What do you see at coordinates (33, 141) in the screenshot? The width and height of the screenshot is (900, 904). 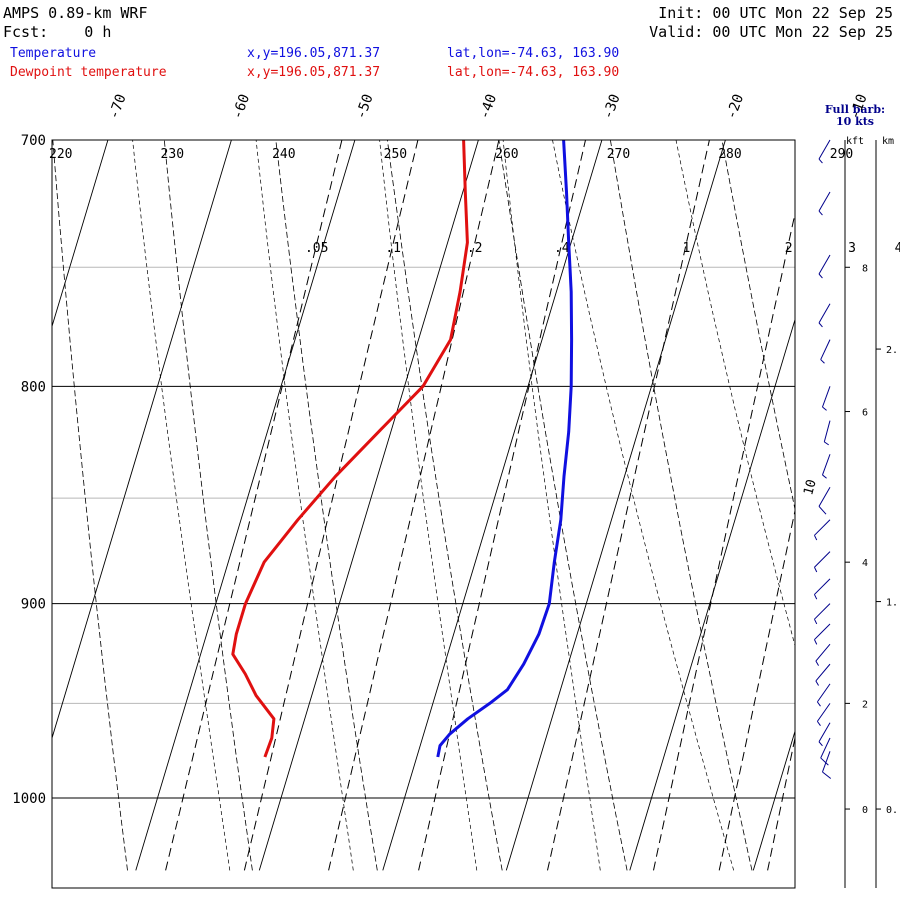 I see `pressure-tick-label: 700` at bounding box center [33, 141].